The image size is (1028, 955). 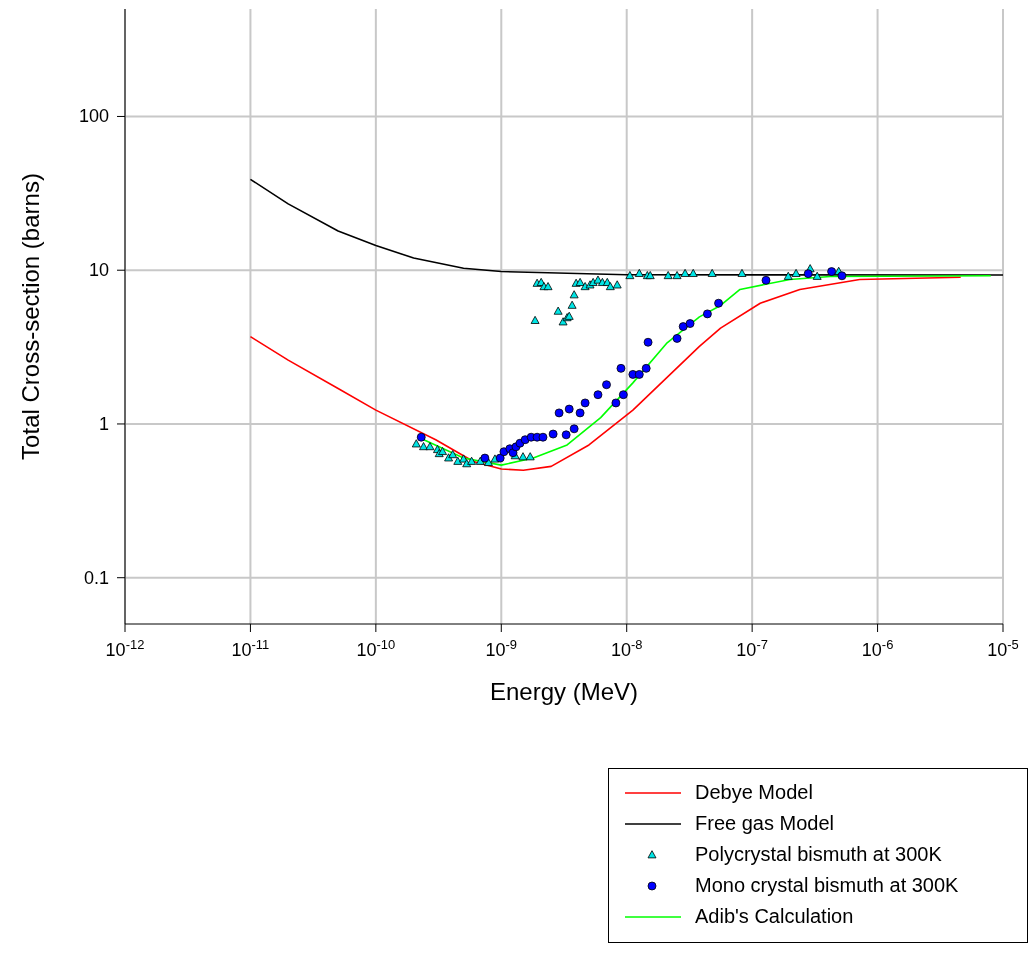 I want to click on x-tick-label: 10$^{-8}$, so click(x=626, y=648).